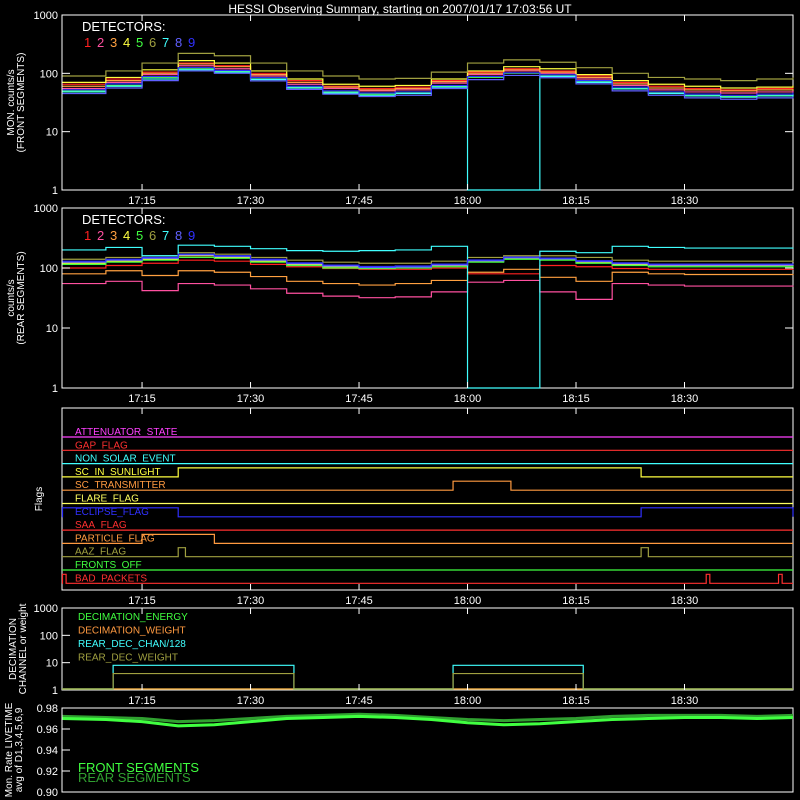 This screenshot has width=800, height=800. I want to click on front-detector-2: 2, so click(100, 42).